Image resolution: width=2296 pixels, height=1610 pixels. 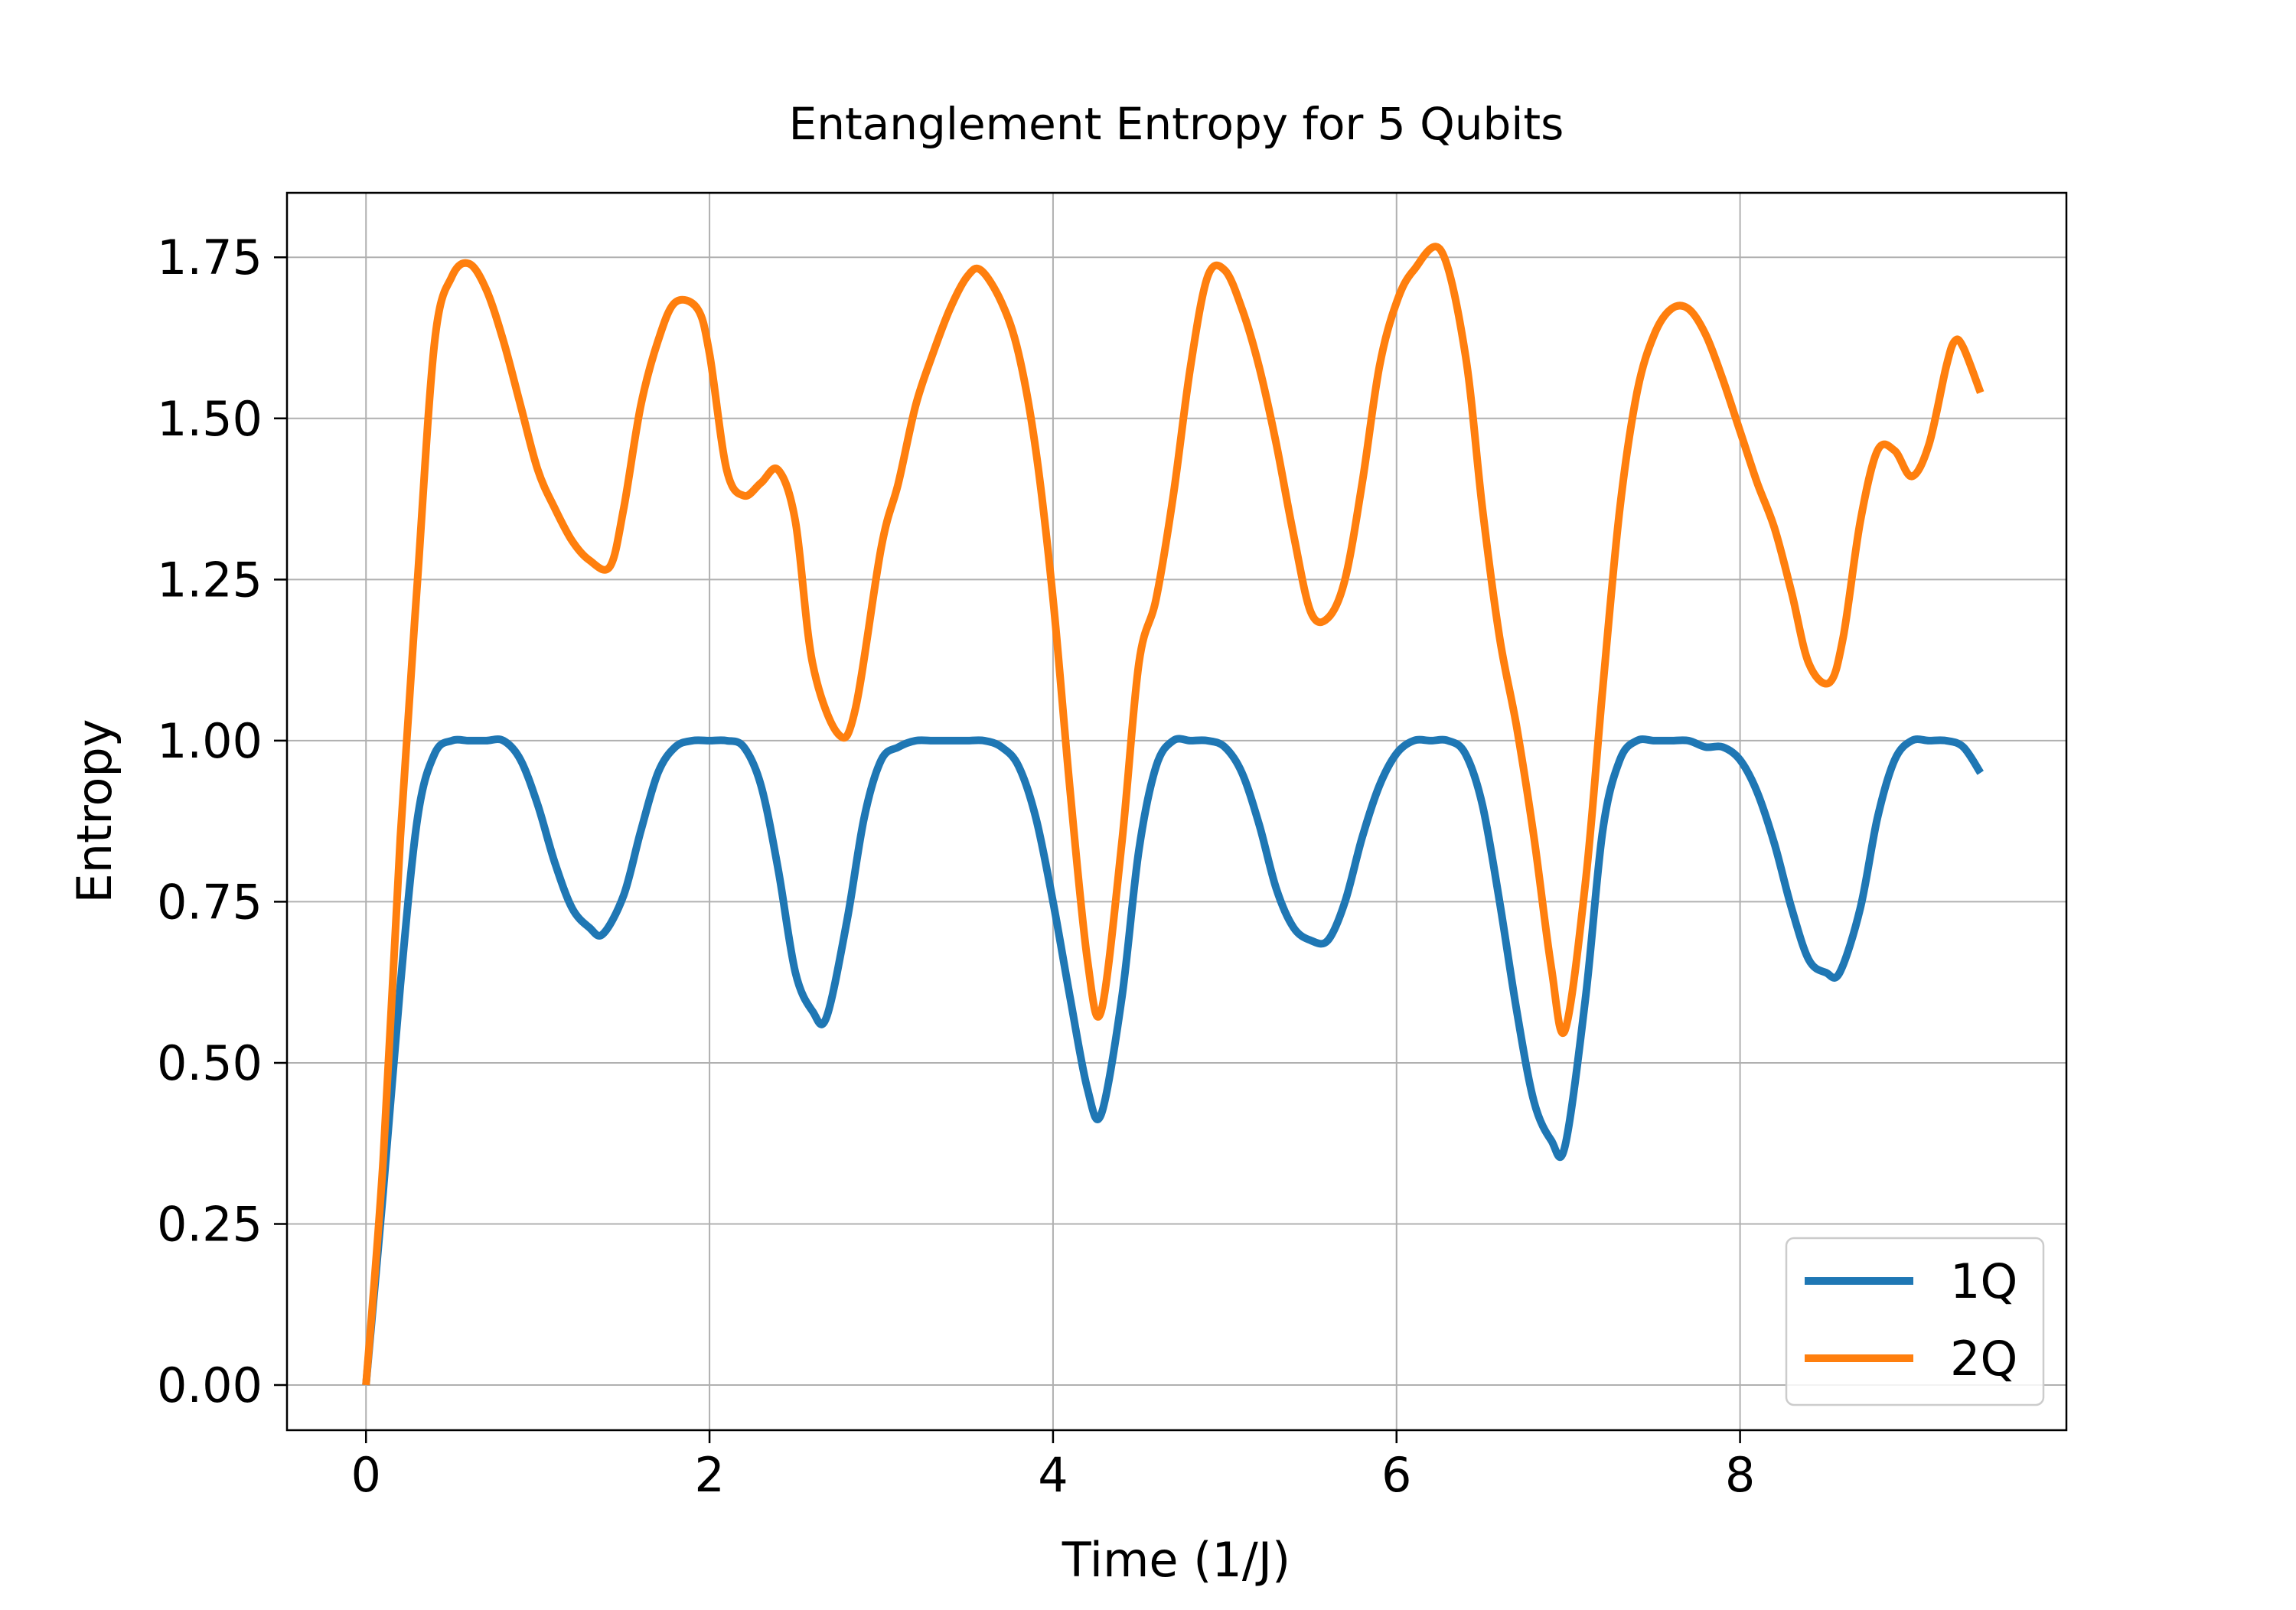 I want to click on chart-title: Entanglement Entropy for 5 Qubits, so click(x=1176, y=124).